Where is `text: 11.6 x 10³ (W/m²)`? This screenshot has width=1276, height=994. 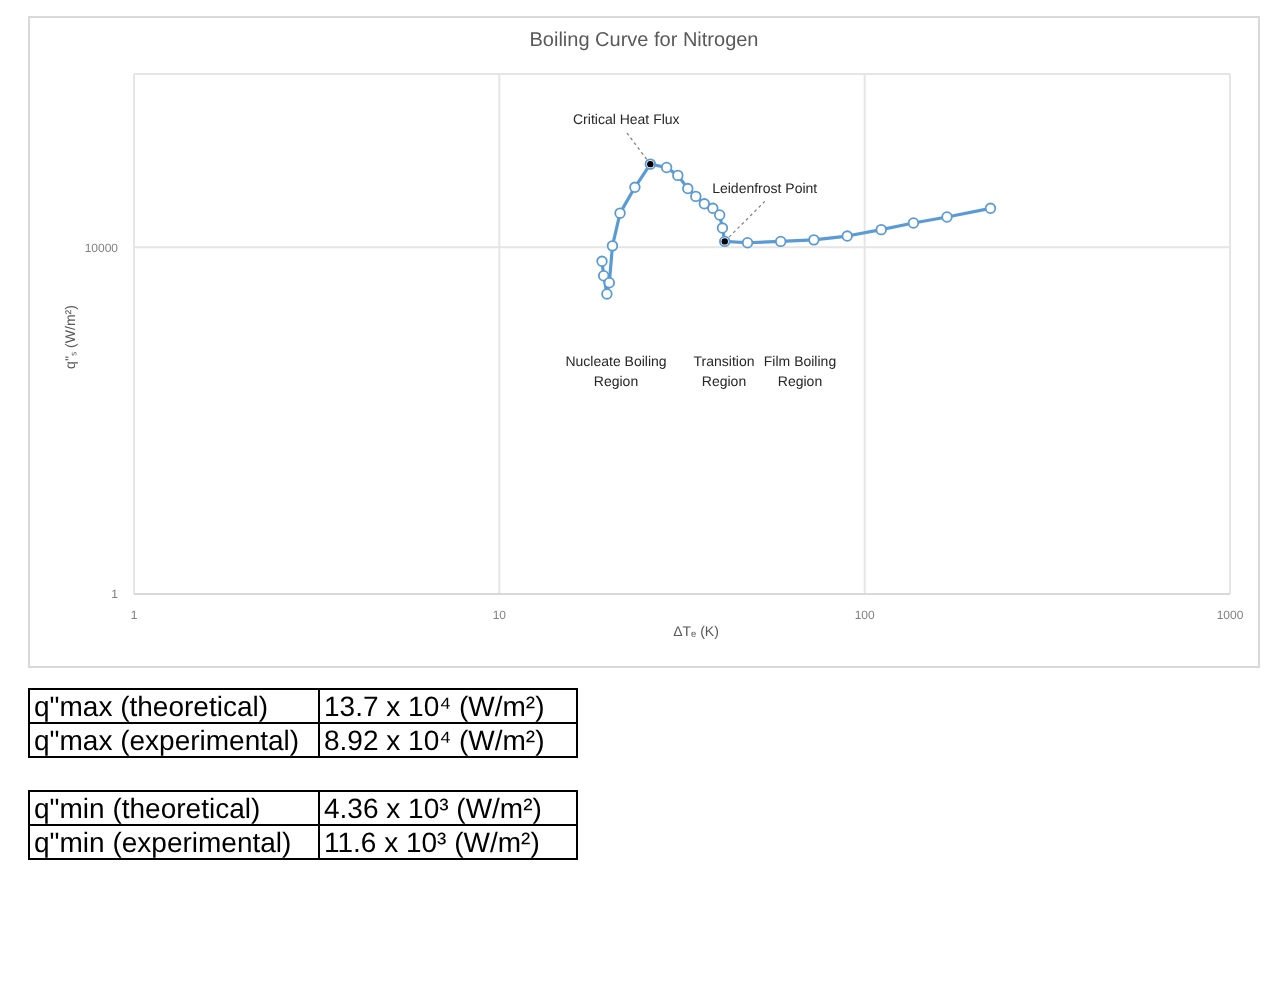
text: 11.6 x 10³ (W/m²) is located at coordinates (448, 842).